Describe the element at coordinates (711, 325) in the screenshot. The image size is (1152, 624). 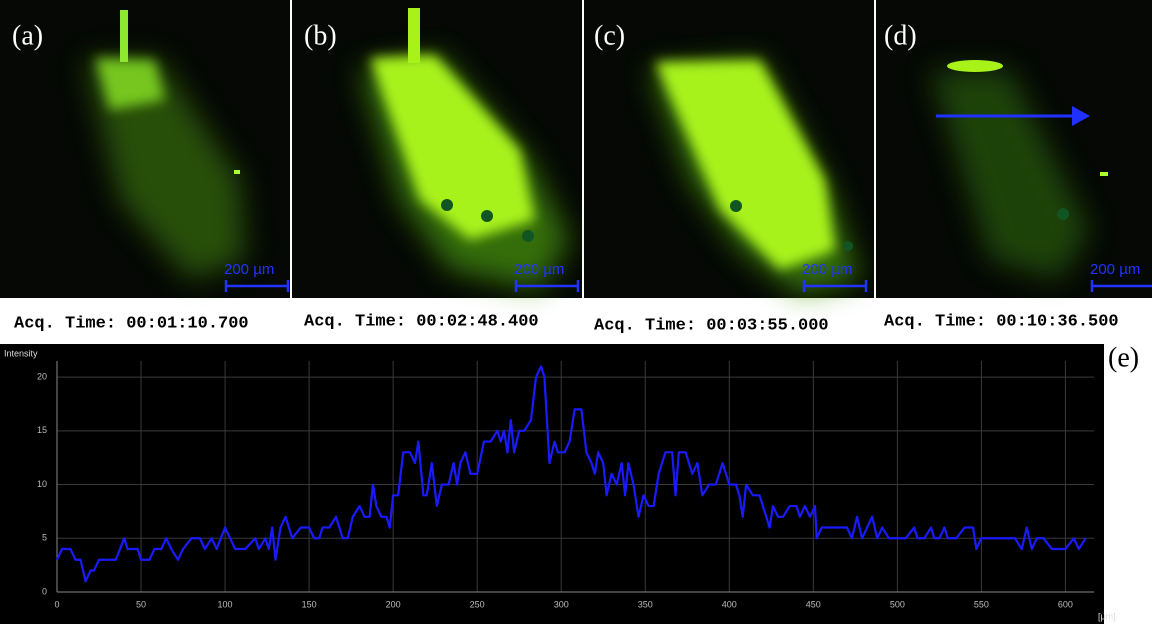
I see `acquisition-time: Acq. Time: 00:03:55.000` at that location.